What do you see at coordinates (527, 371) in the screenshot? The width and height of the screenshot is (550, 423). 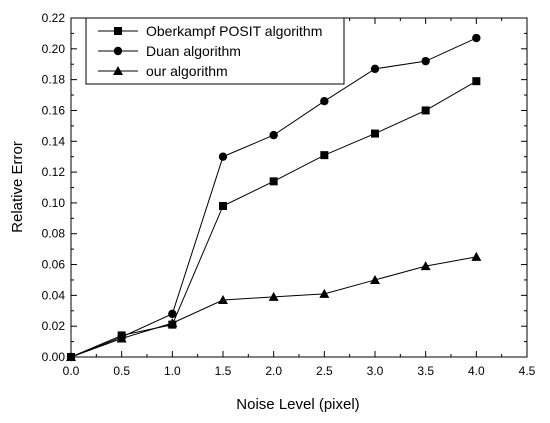 I see `x-tick-label: 4.5` at bounding box center [527, 371].